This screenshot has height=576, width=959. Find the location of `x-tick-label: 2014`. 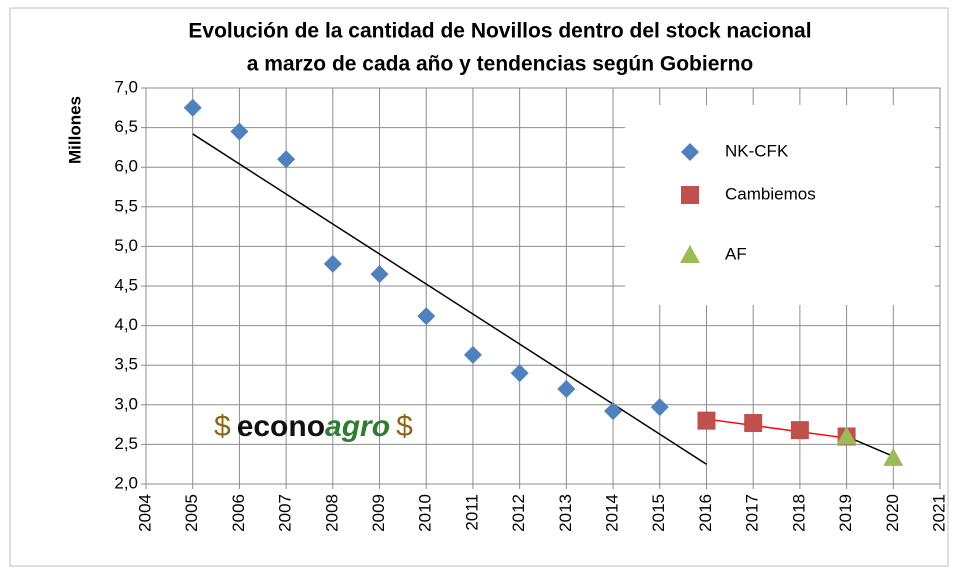

x-tick-label: 2014 is located at coordinates (612, 513).